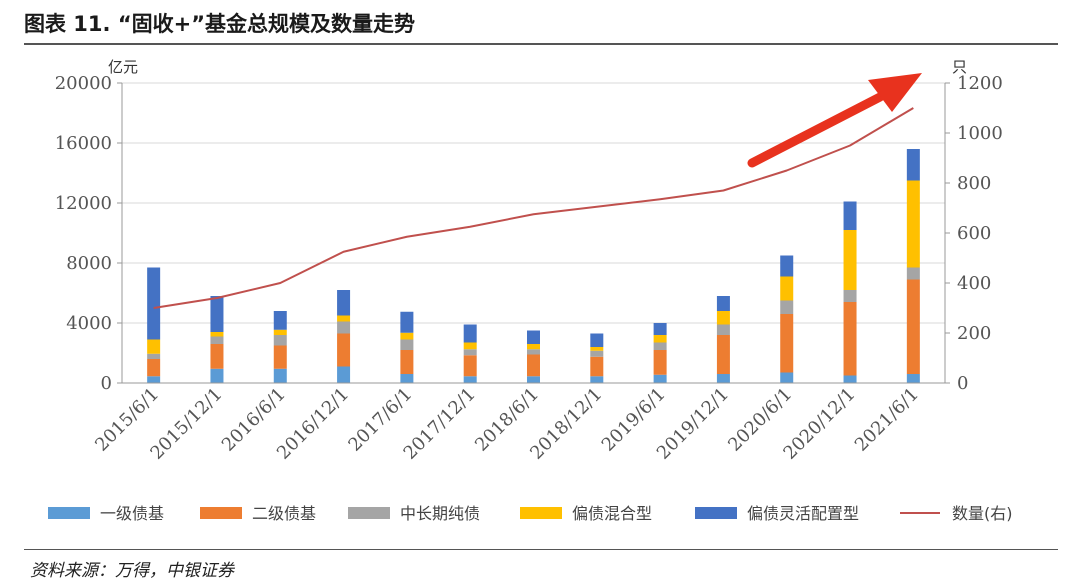 The width and height of the screenshot is (1080, 586). What do you see at coordinates (89, 263) in the screenshot?
I see `left-tick-label: 8000` at bounding box center [89, 263].